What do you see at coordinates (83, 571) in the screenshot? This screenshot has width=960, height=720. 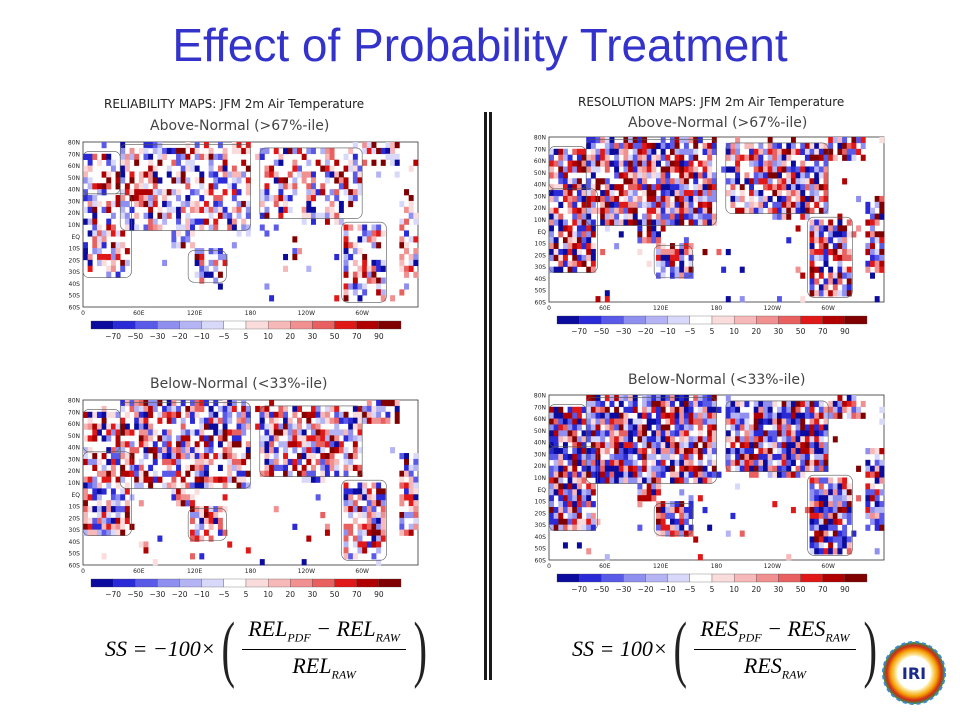 I see `lon-tick-label: 0` at bounding box center [83, 571].